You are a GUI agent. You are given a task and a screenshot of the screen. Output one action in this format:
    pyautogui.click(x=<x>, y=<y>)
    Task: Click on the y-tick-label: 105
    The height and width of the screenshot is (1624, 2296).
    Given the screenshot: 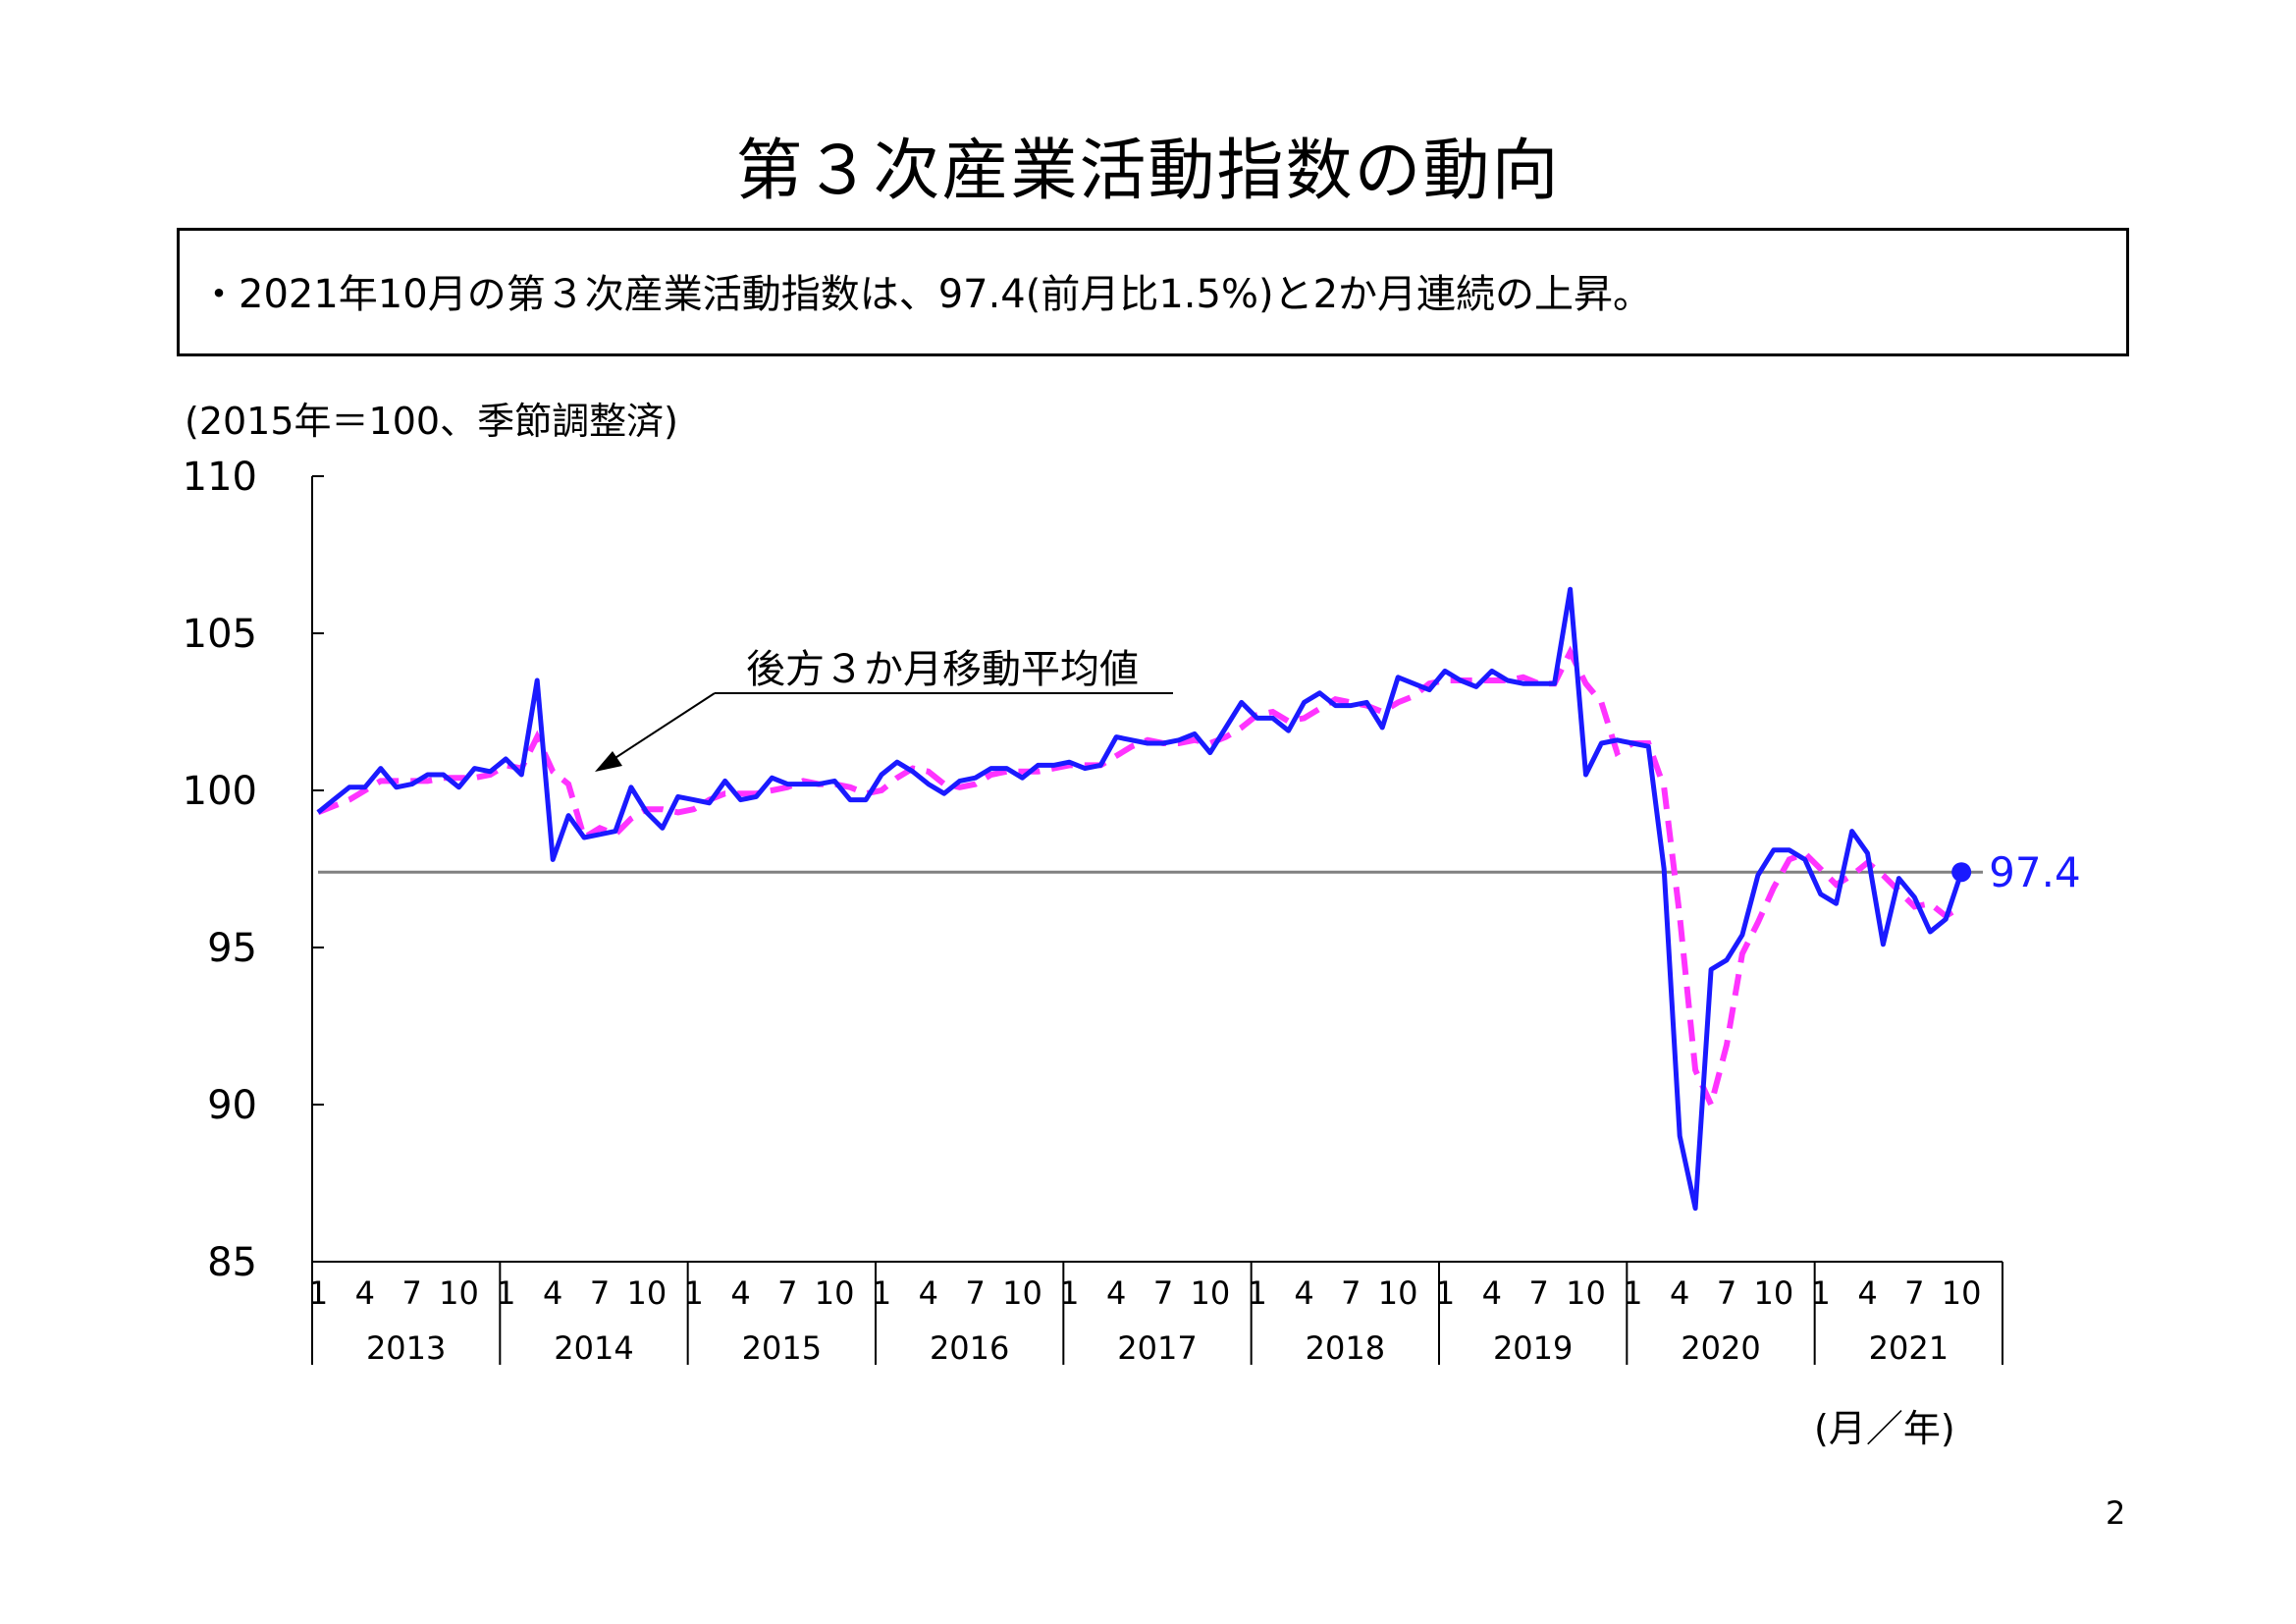 What is the action you would take?
    pyautogui.click(x=220, y=634)
    